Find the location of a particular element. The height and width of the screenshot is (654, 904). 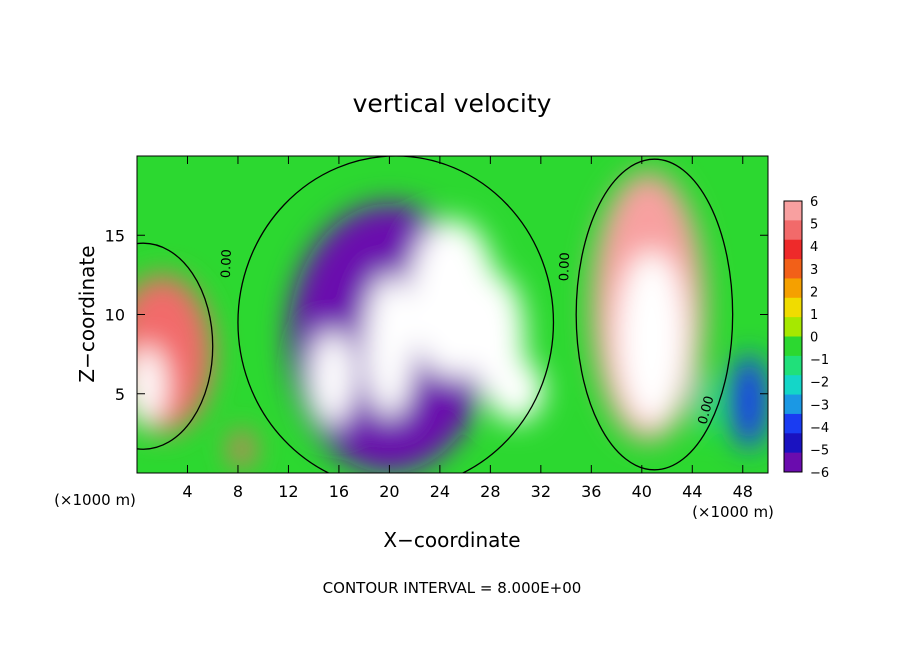

x-tick-label: 36 is located at coordinates (591, 491).